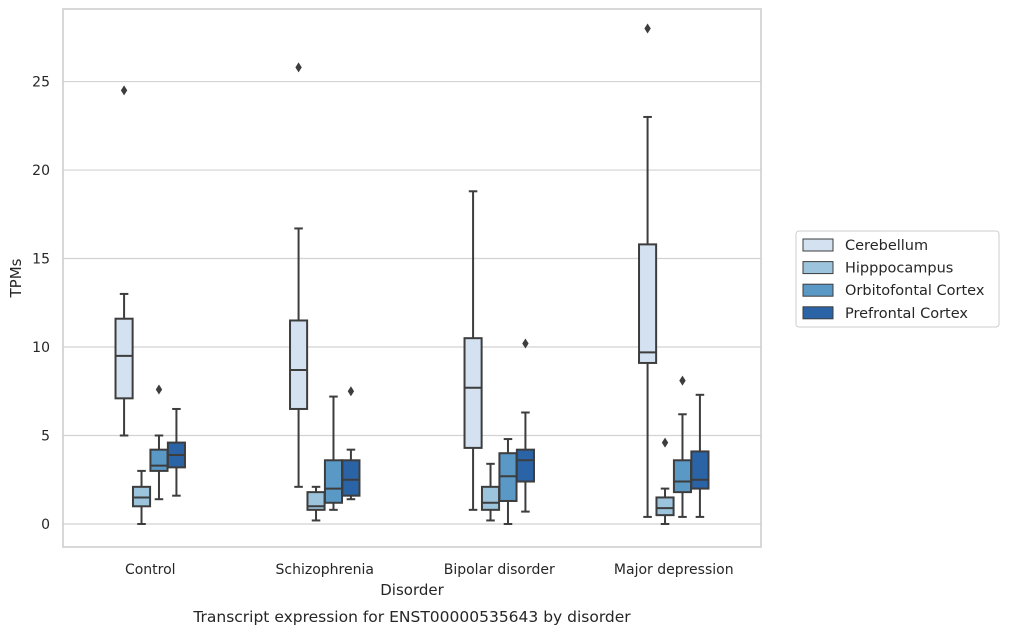 The image size is (1009, 634). Describe the element at coordinates (45, 525) in the screenshot. I see `y-tick-label: 0` at that location.